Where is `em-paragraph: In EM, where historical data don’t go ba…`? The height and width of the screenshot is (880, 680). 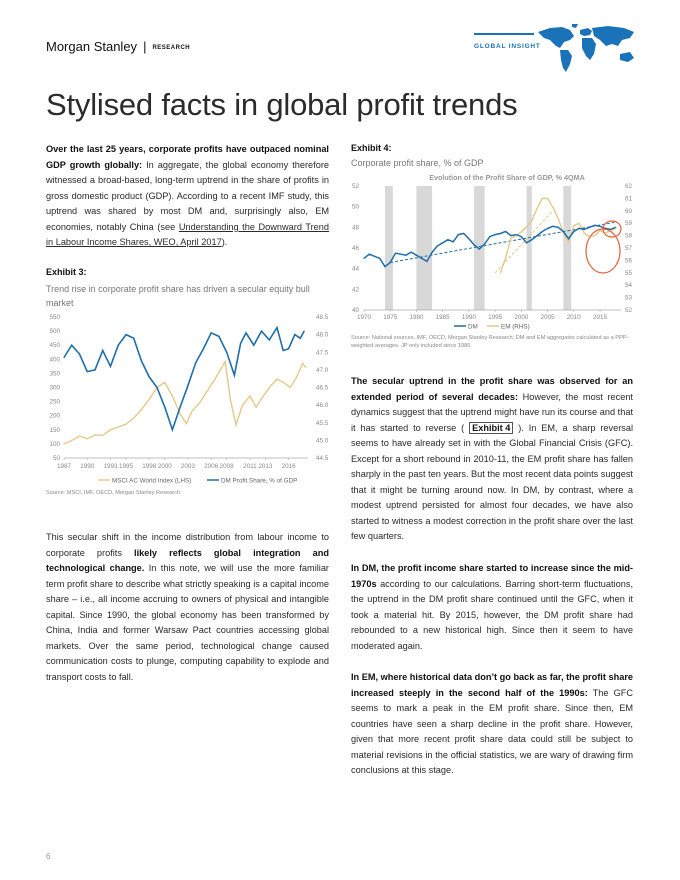
em-paragraph: In EM, where historical data don’t go ba… is located at coordinates (492, 724).